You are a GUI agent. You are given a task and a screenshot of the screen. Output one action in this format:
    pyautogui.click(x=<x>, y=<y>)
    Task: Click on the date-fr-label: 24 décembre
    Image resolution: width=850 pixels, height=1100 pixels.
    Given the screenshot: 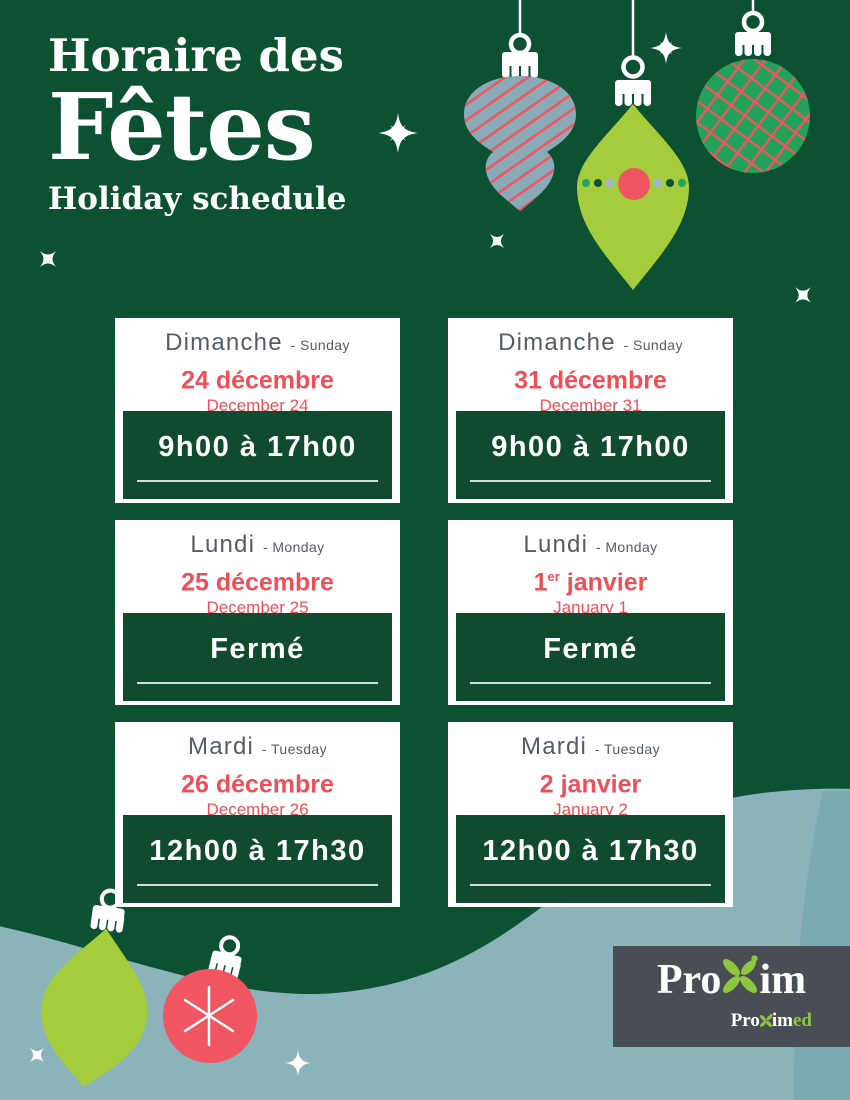 What is the action you would take?
    pyautogui.click(x=257, y=377)
    